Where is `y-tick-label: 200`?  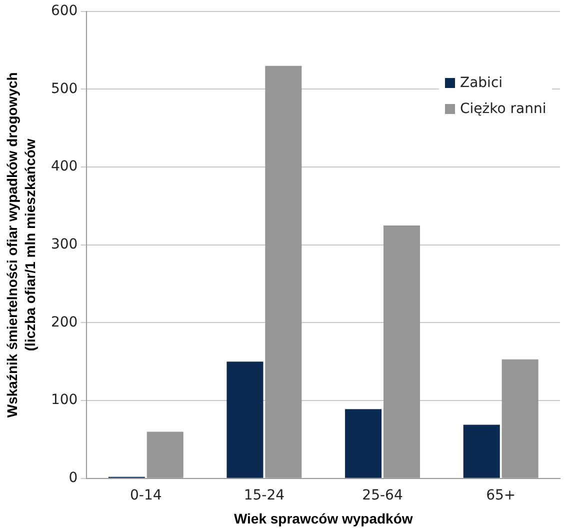
y-tick-label: 200 is located at coordinates (64, 322).